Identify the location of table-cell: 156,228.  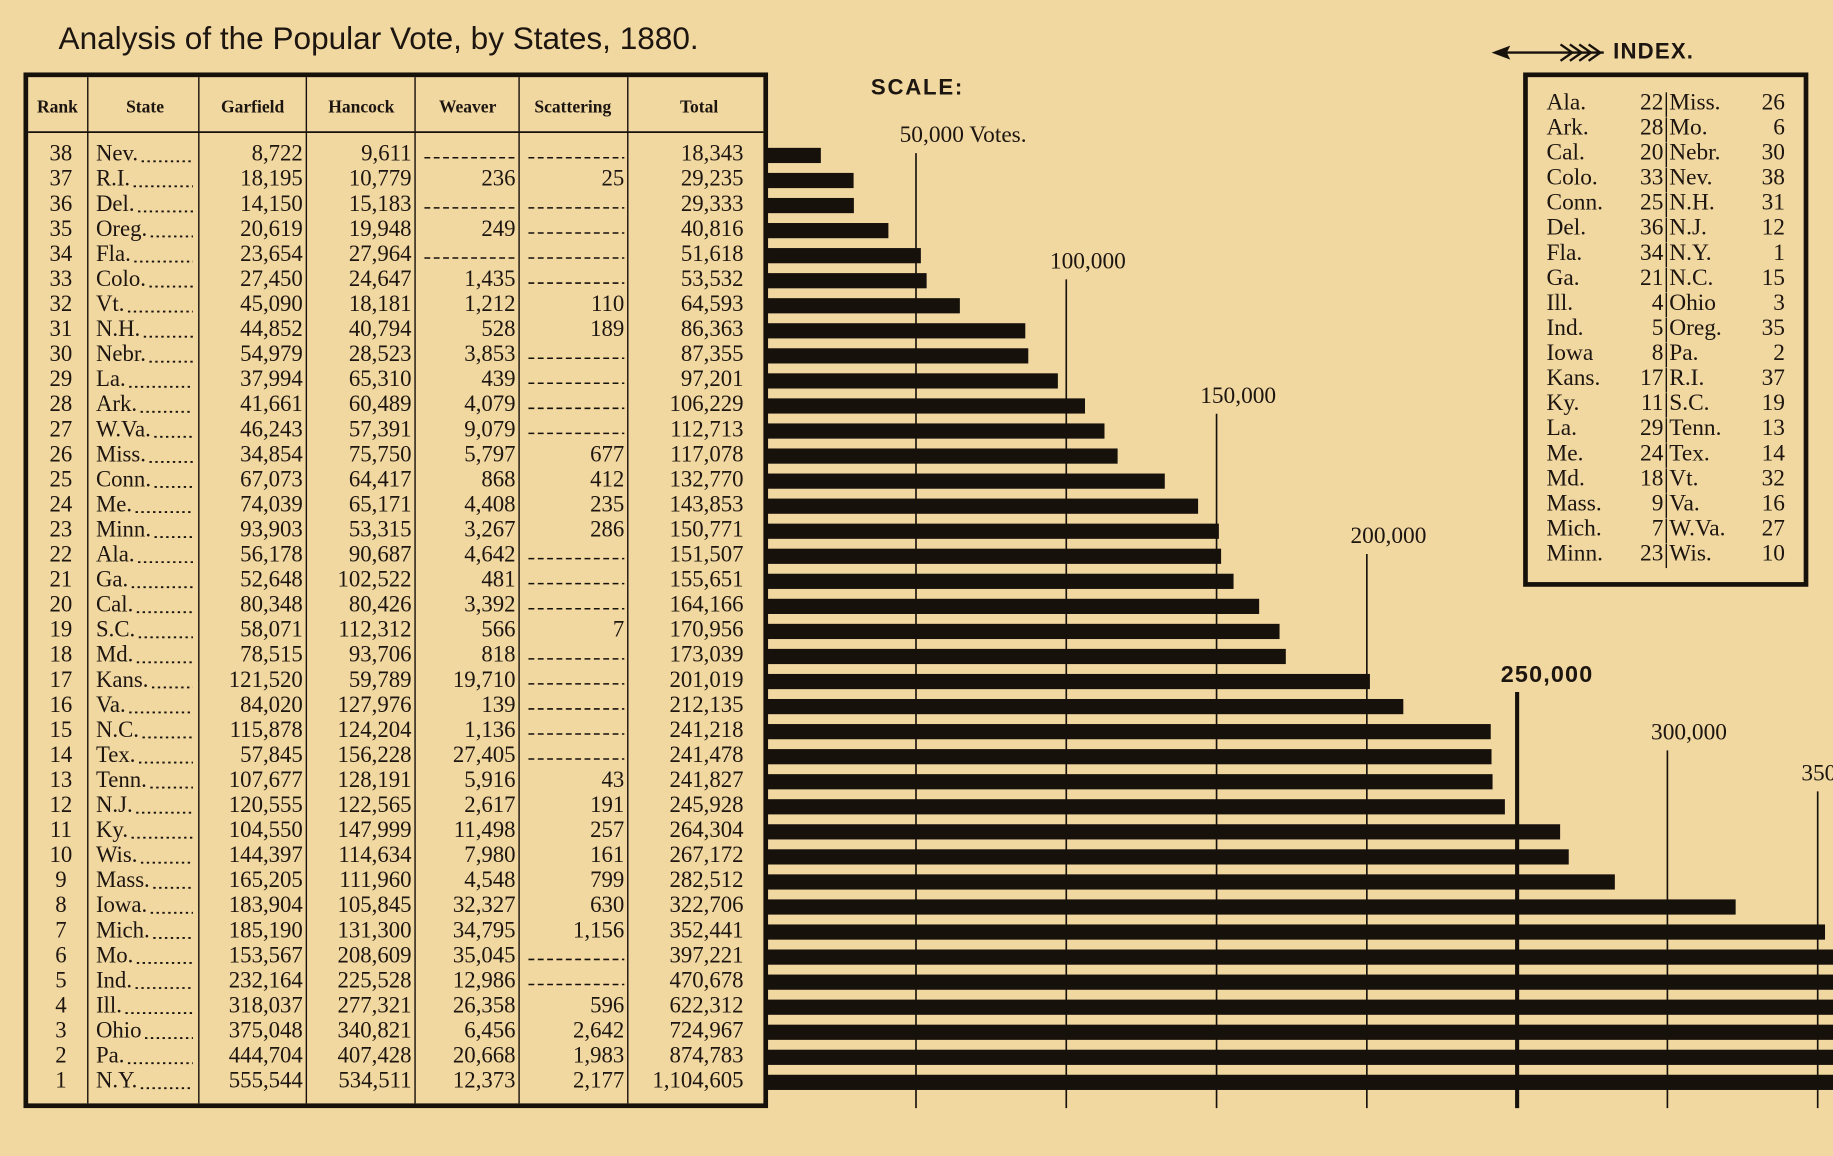
(375, 754).